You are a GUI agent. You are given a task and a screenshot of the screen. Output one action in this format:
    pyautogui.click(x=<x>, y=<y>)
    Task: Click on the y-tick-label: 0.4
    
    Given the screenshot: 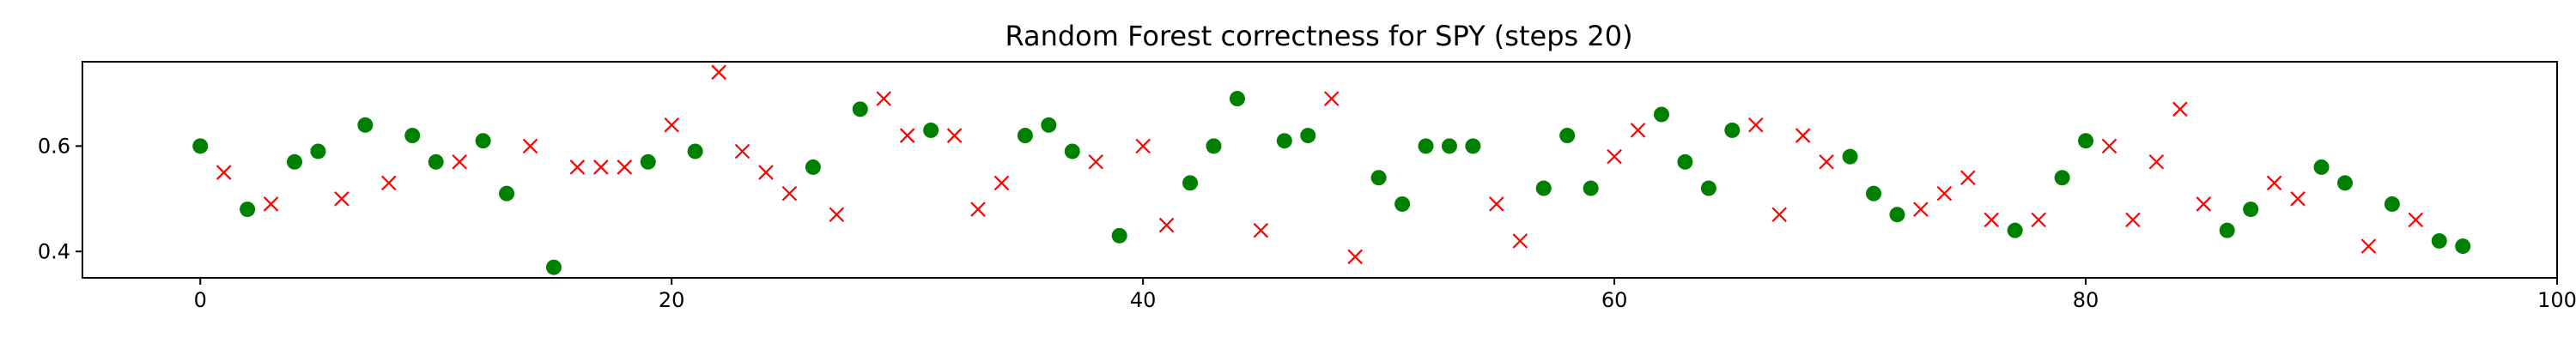 What is the action you would take?
    pyautogui.click(x=54, y=251)
    